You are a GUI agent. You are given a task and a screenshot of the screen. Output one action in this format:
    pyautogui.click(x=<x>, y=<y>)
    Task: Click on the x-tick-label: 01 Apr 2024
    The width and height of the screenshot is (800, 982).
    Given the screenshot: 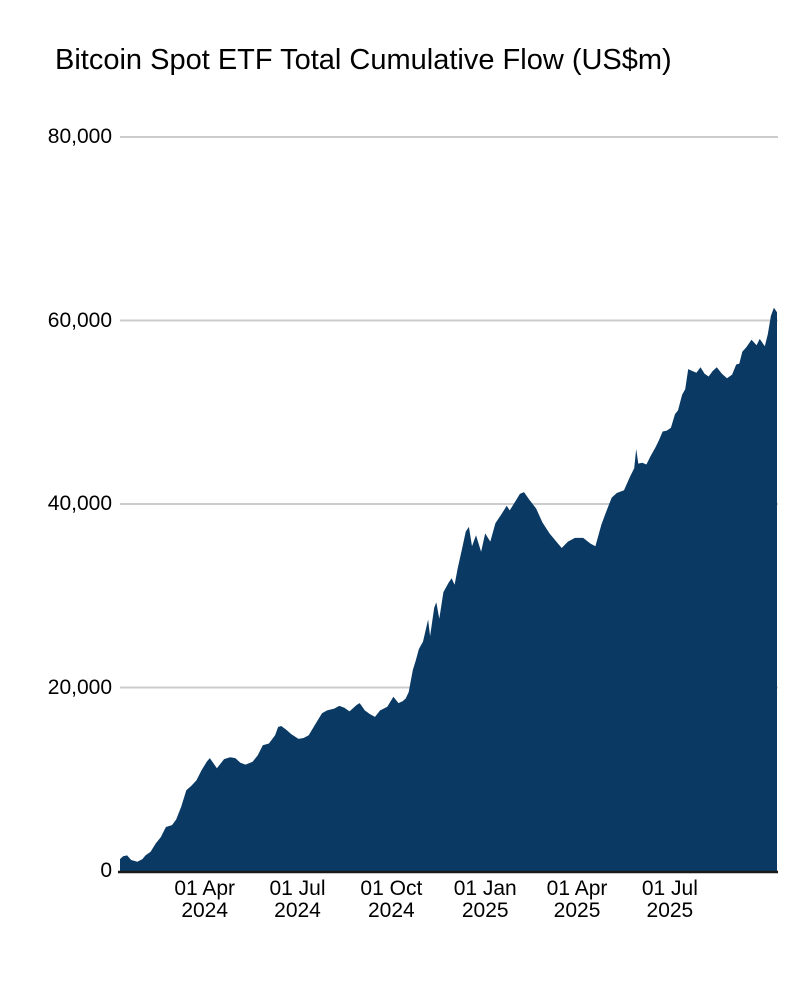 What is the action you would take?
    pyautogui.click(x=205, y=900)
    